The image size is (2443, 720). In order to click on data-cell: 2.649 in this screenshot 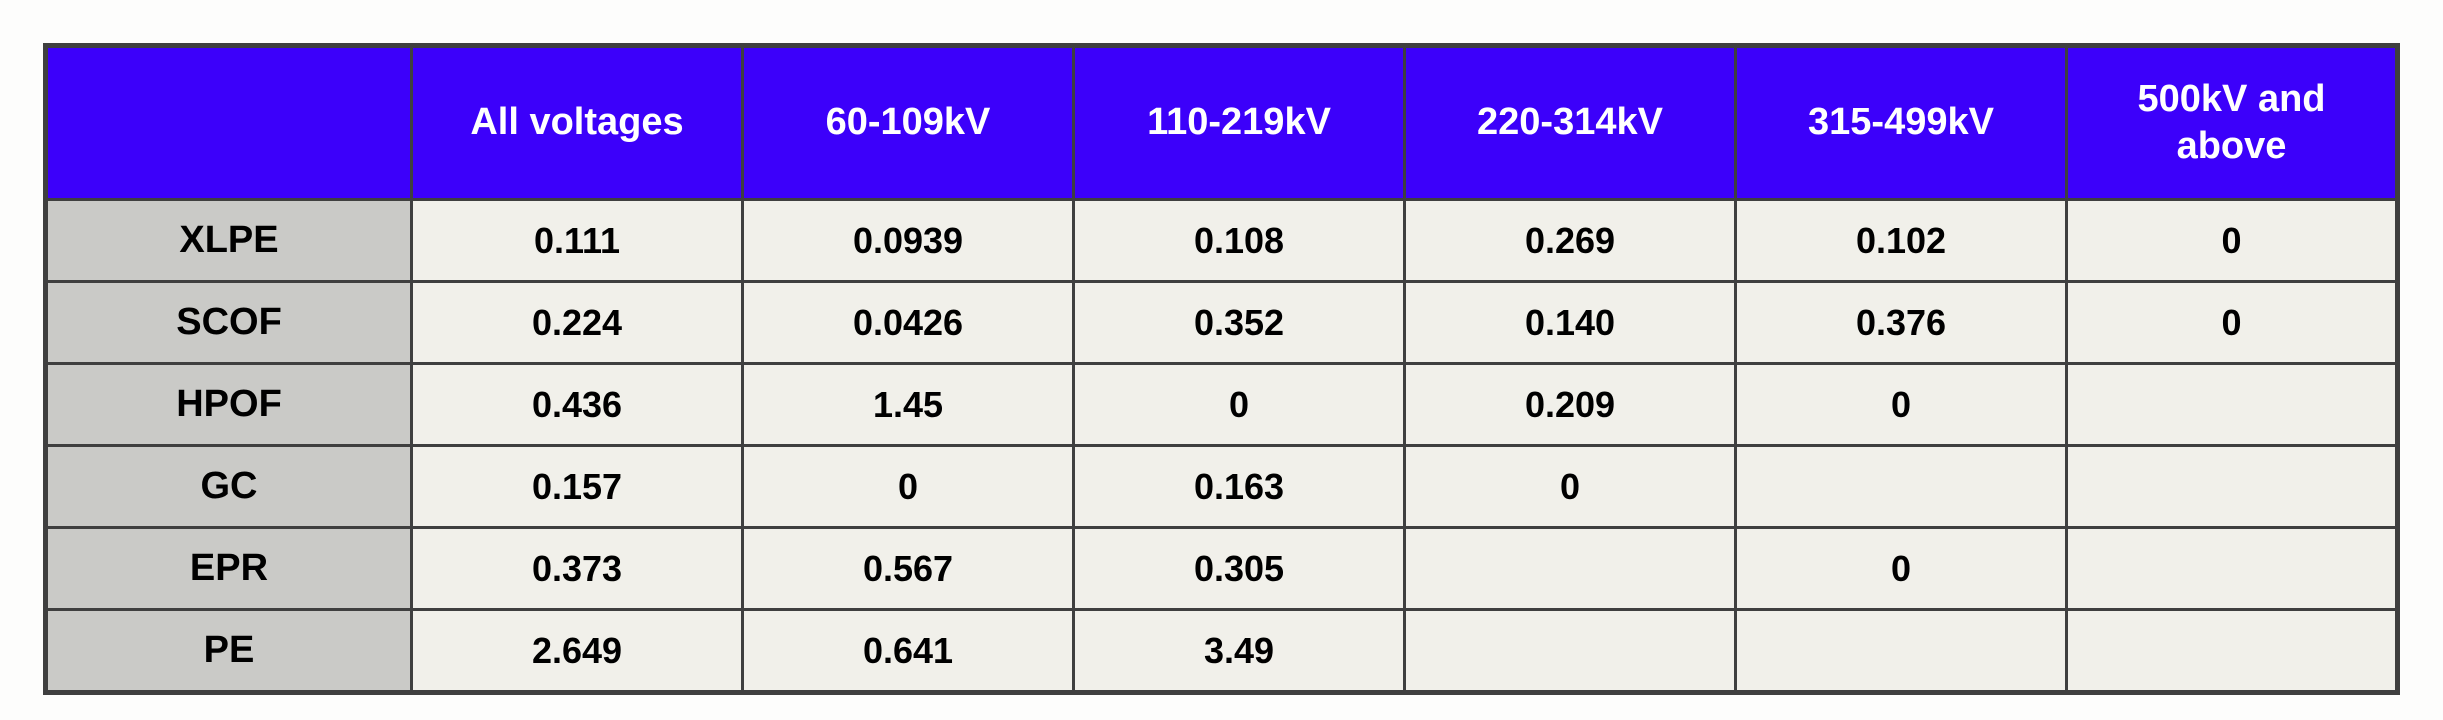, I will do `click(577, 651)`.